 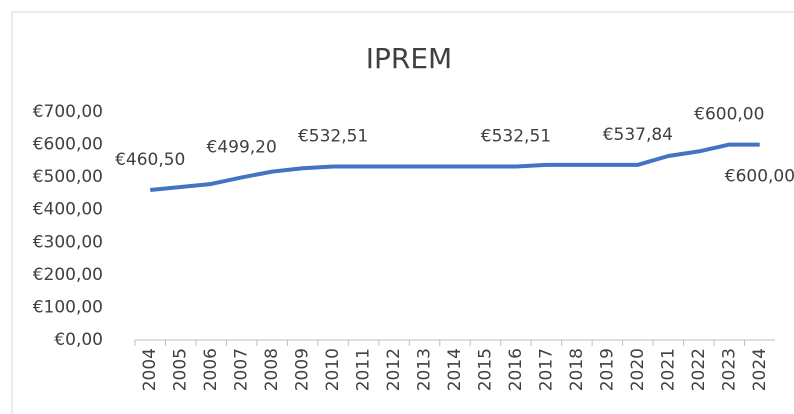 I want to click on data-label: €499,20, so click(x=242, y=147).